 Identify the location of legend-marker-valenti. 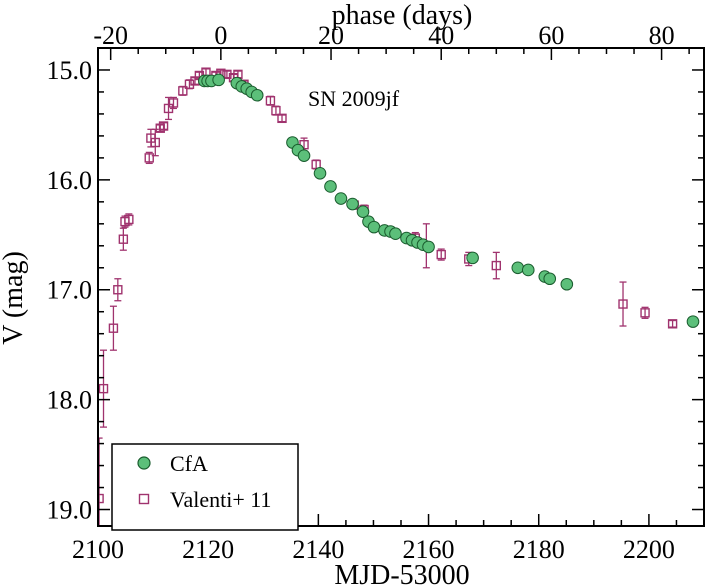
(144, 499).